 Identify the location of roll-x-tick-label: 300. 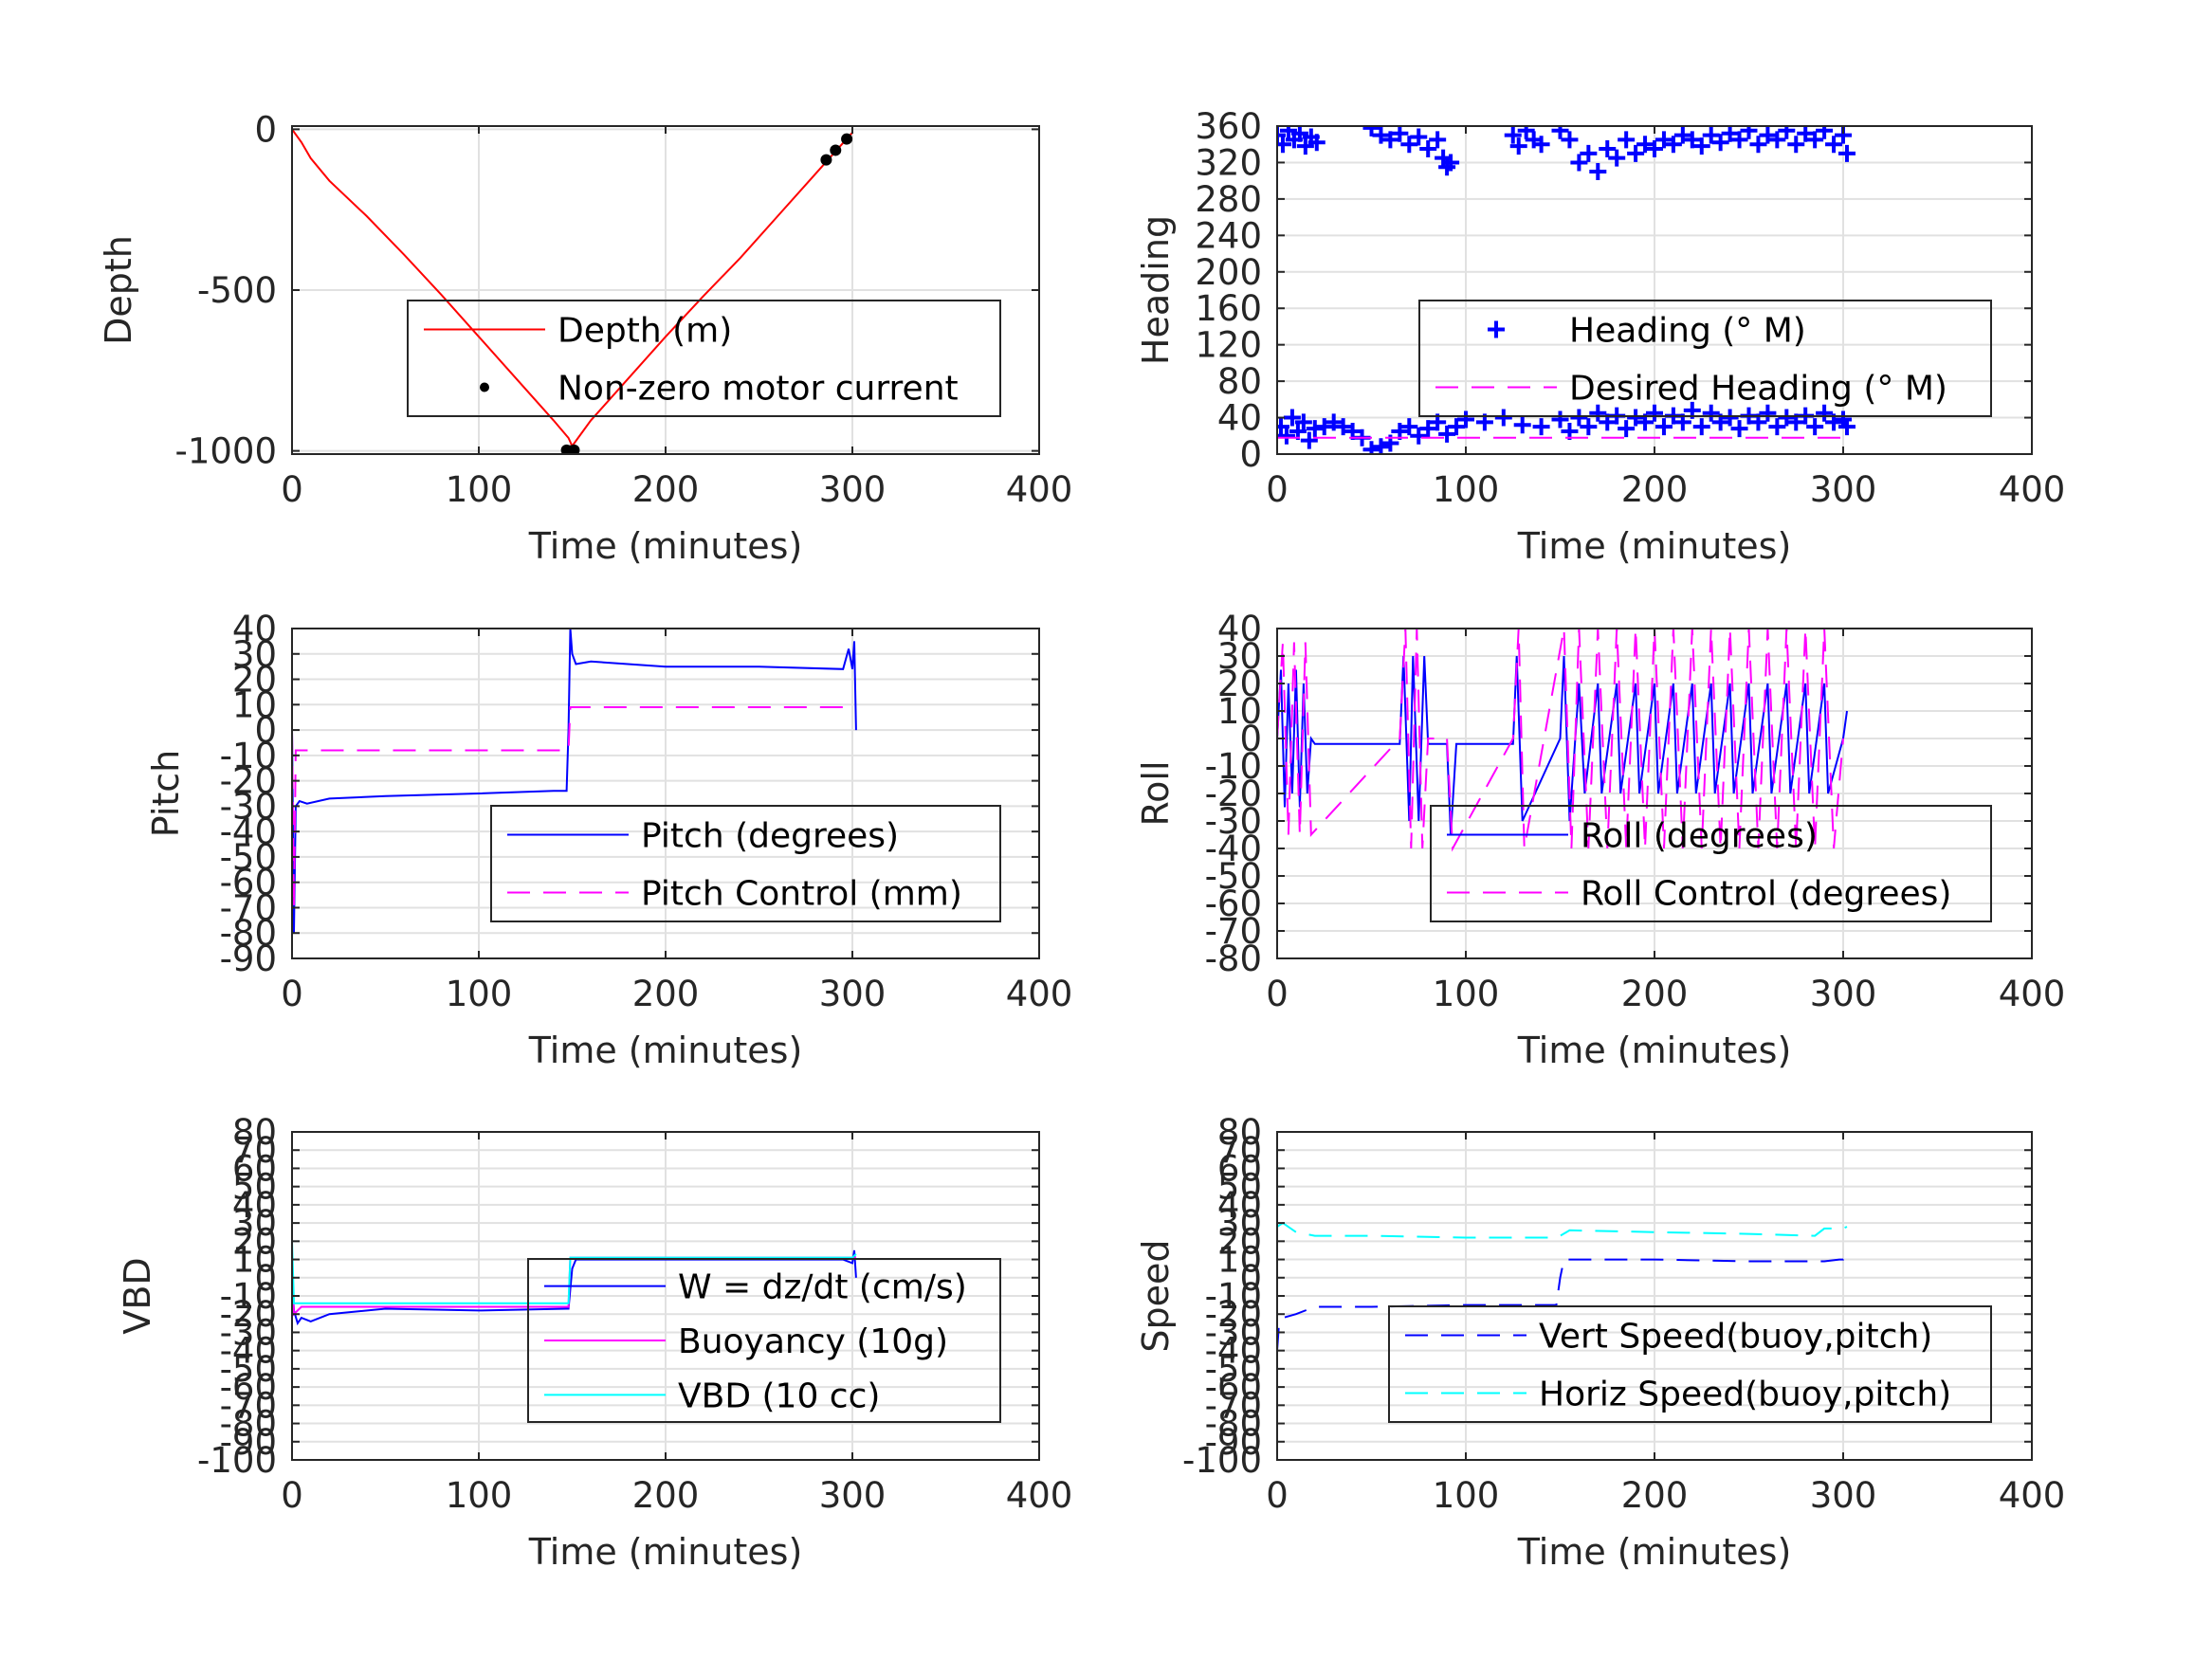
(1843, 994).